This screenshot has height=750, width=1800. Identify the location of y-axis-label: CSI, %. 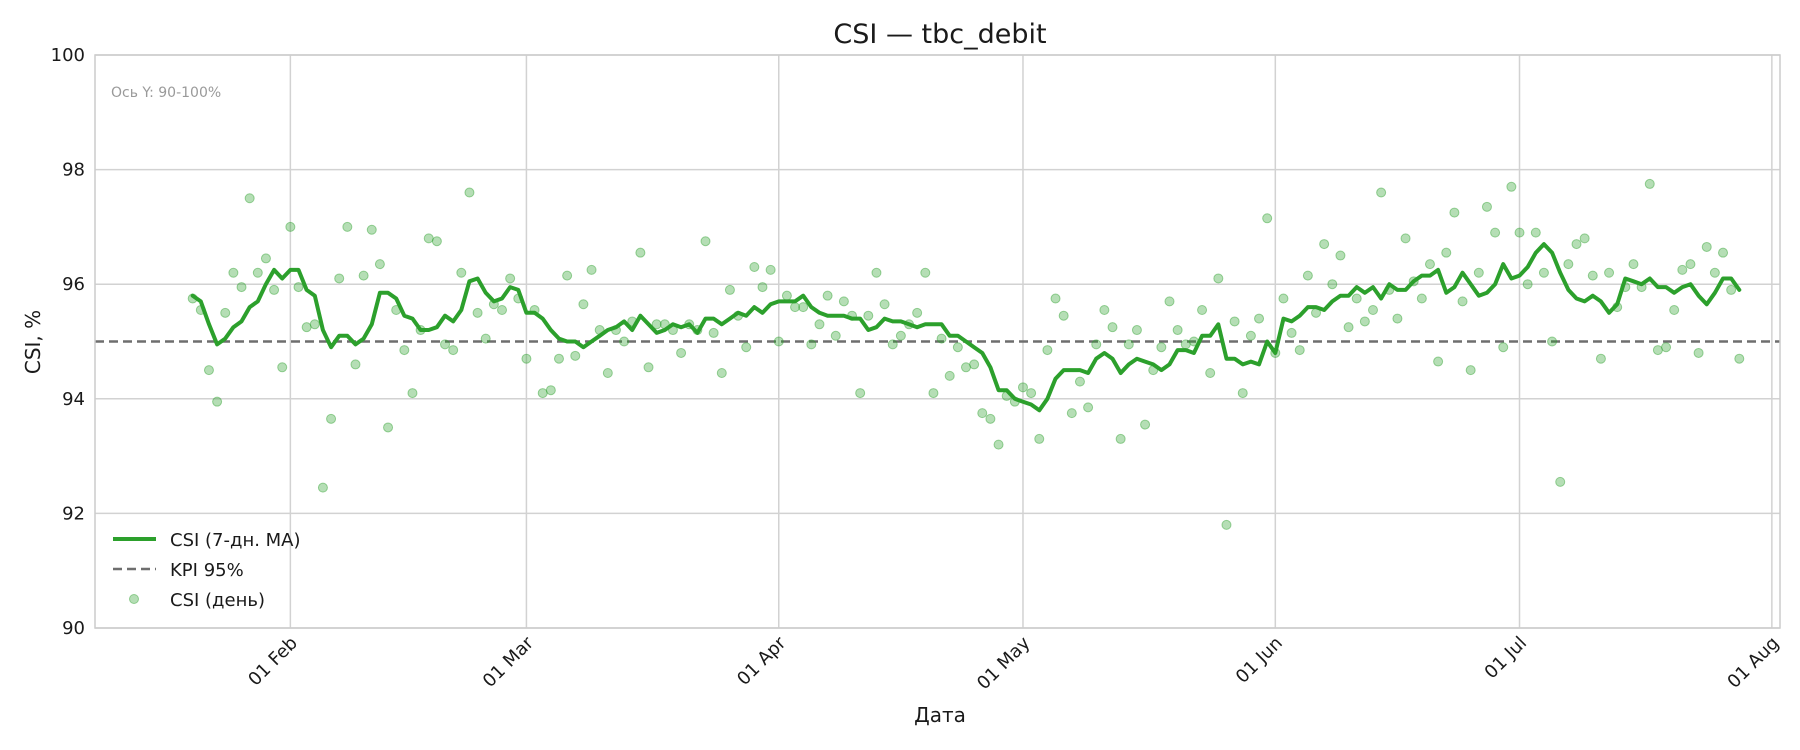
(33, 342).